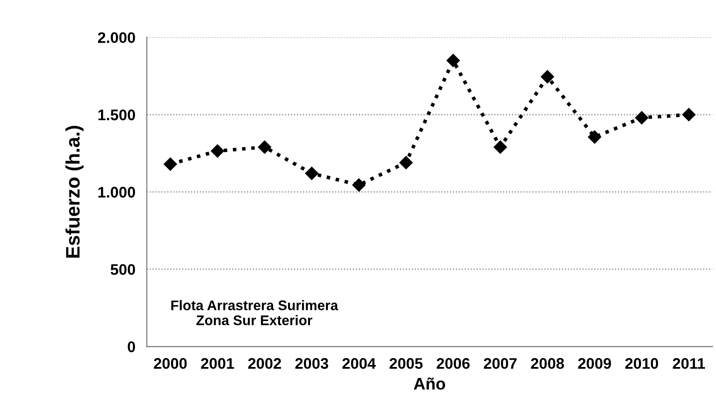 Image resolution: width=716 pixels, height=415 pixels. I want to click on x-tick-label: 2009, so click(595, 363).